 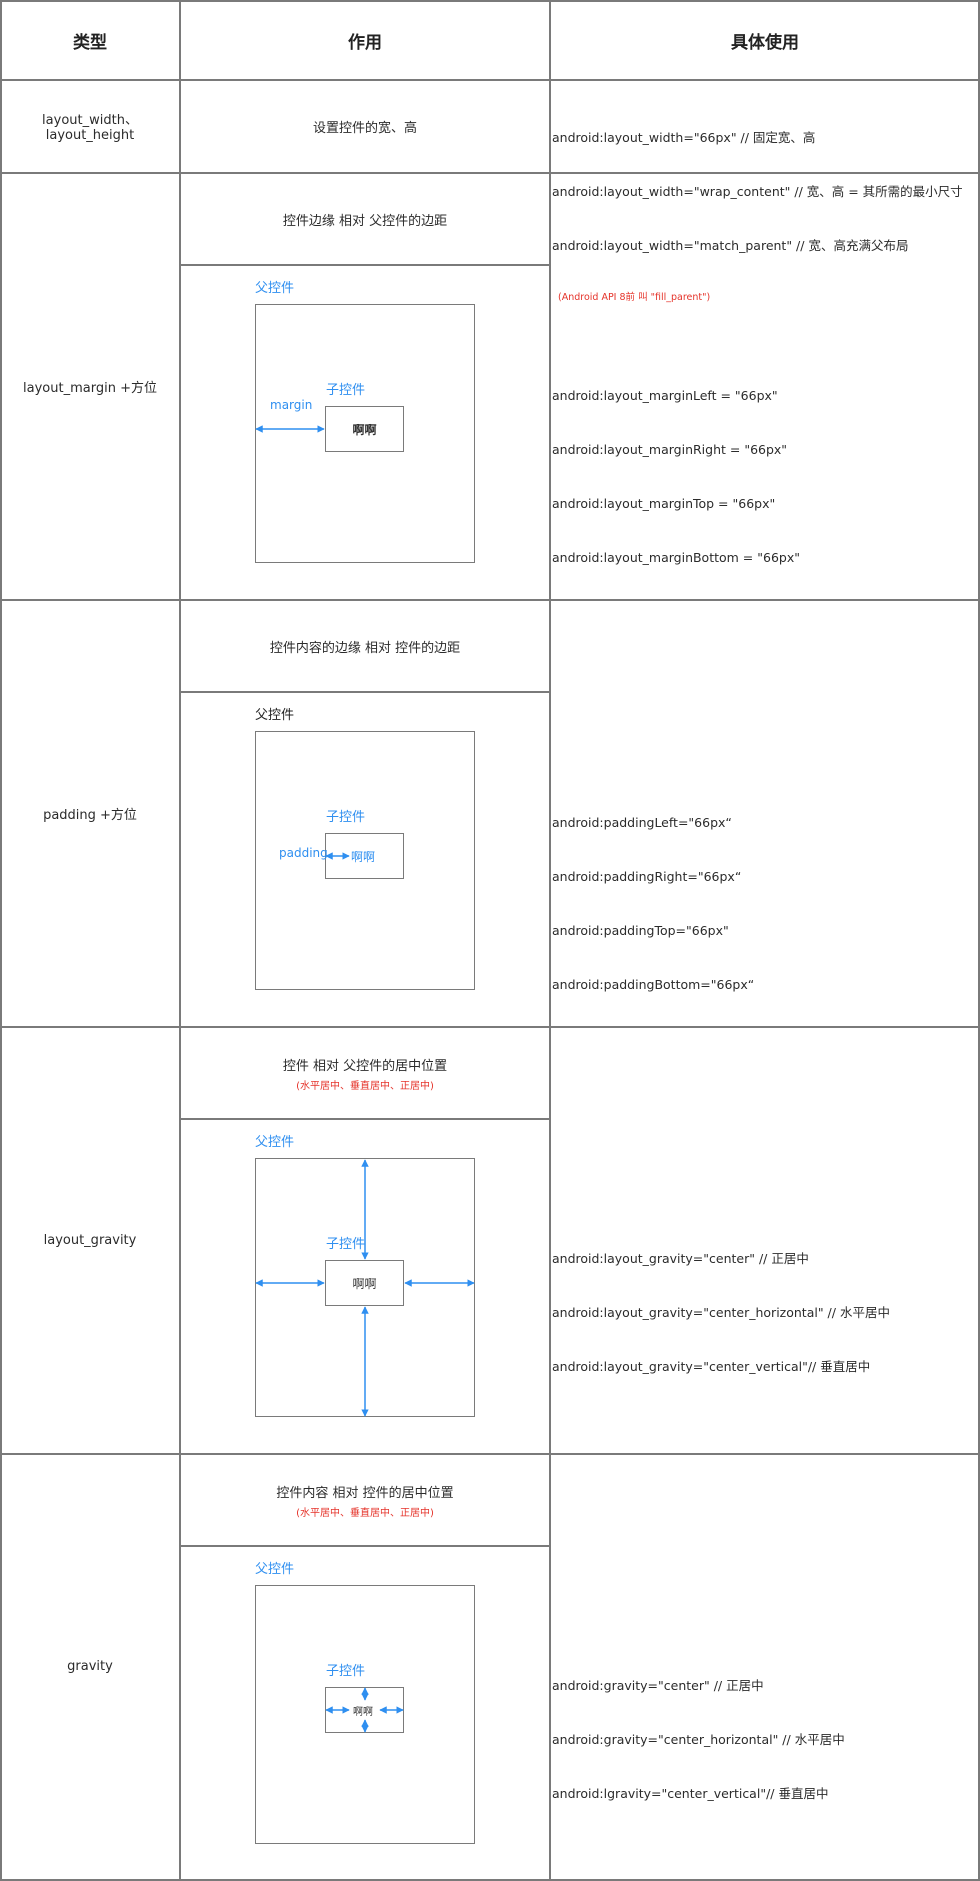 I want to click on type-cell-size: layout_width、layout_height, so click(x=90, y=128).